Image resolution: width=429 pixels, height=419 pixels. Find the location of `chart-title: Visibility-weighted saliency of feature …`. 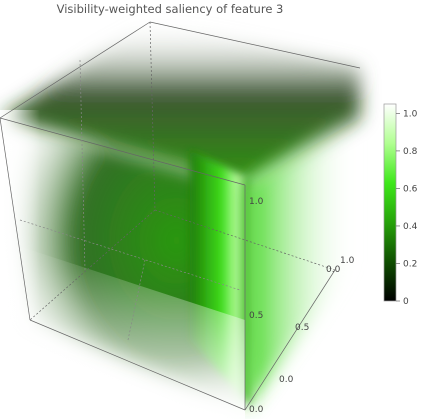

chart-title: Visibility-weighted saliency of feature … is located at coordinates (170, 9).